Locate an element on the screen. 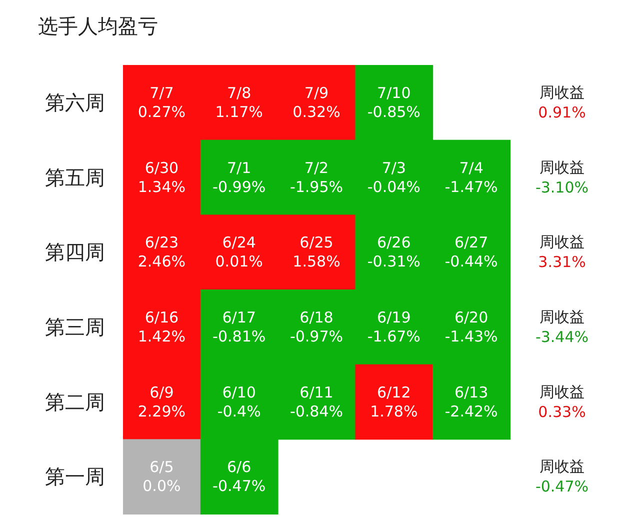 This screenshot has width=619, height=527. annotation: 7/3 is located at coordinates (394, 167).